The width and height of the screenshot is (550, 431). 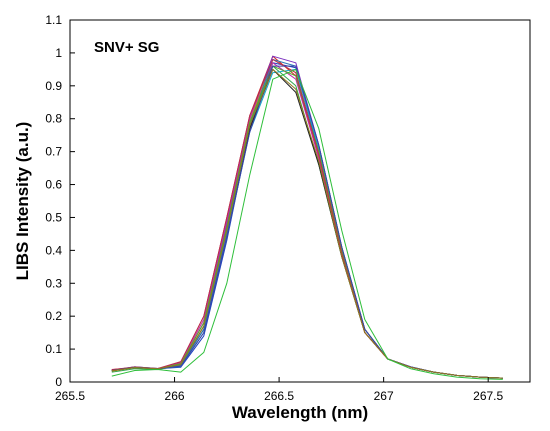 What do you see at coordinates (53, 152) in the screenshot?
I see `y-tick-label: 0.7` at bounding box center [53, 152].